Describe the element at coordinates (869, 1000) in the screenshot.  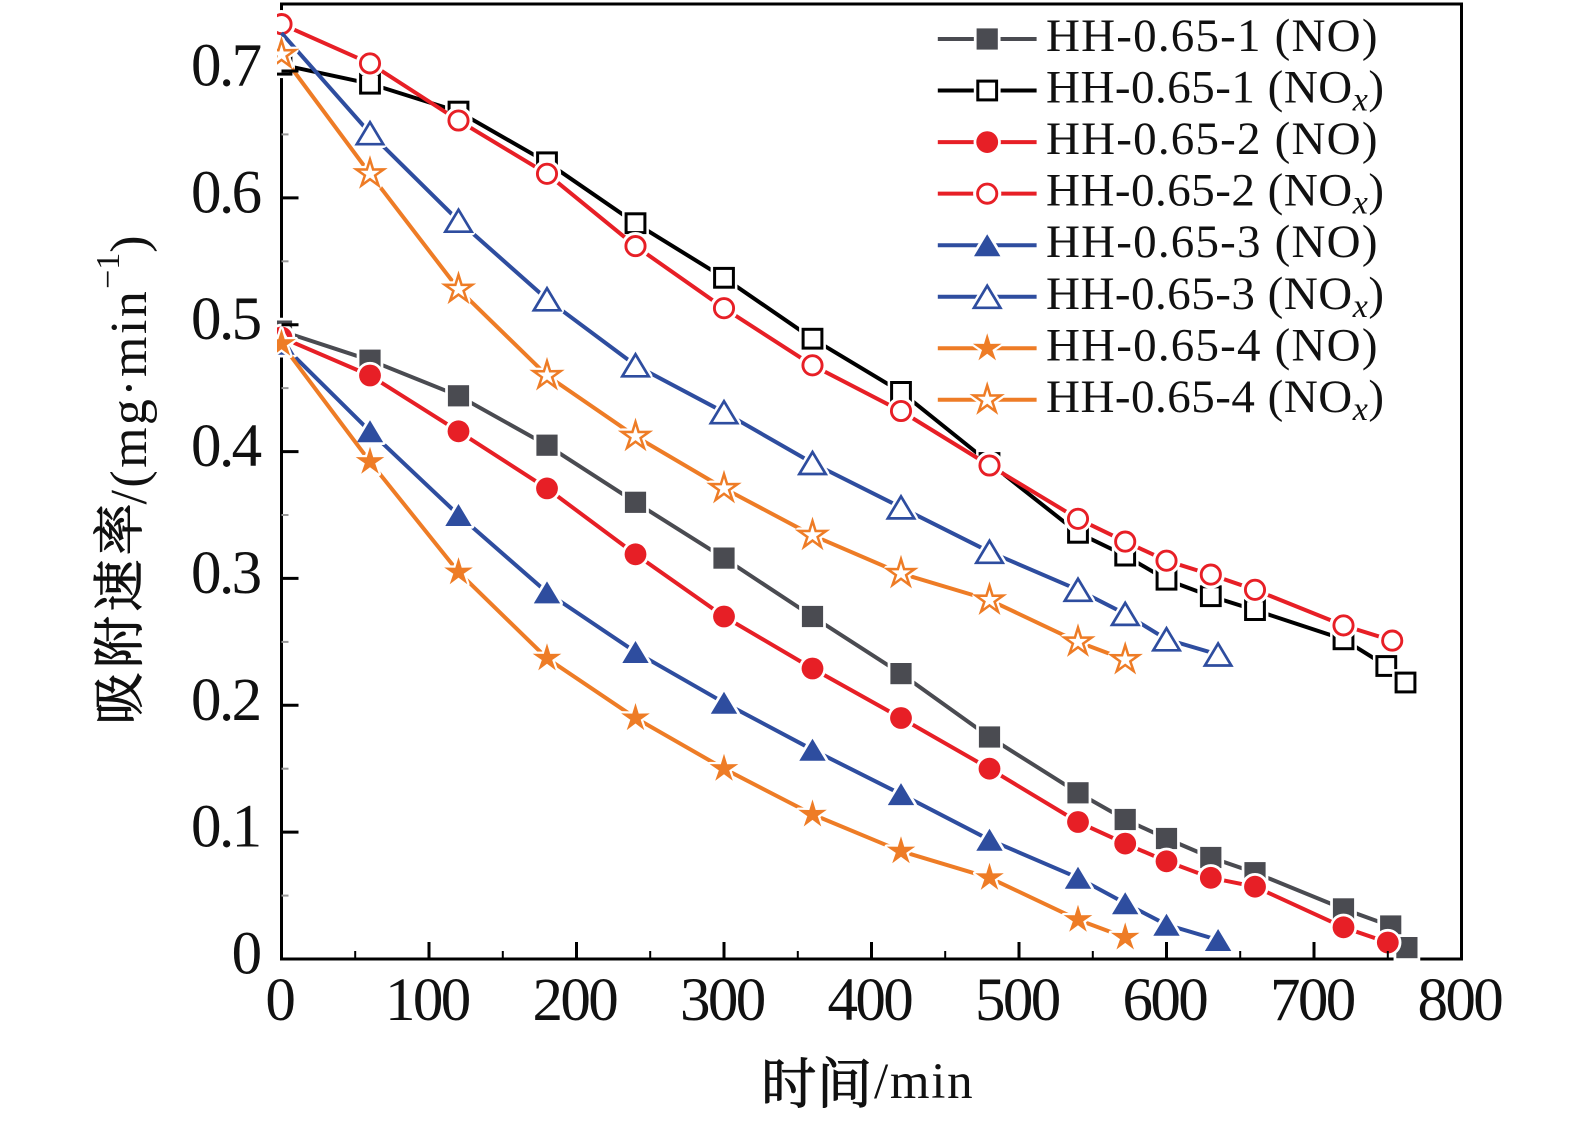
I see `svg-text: 400` at that location.